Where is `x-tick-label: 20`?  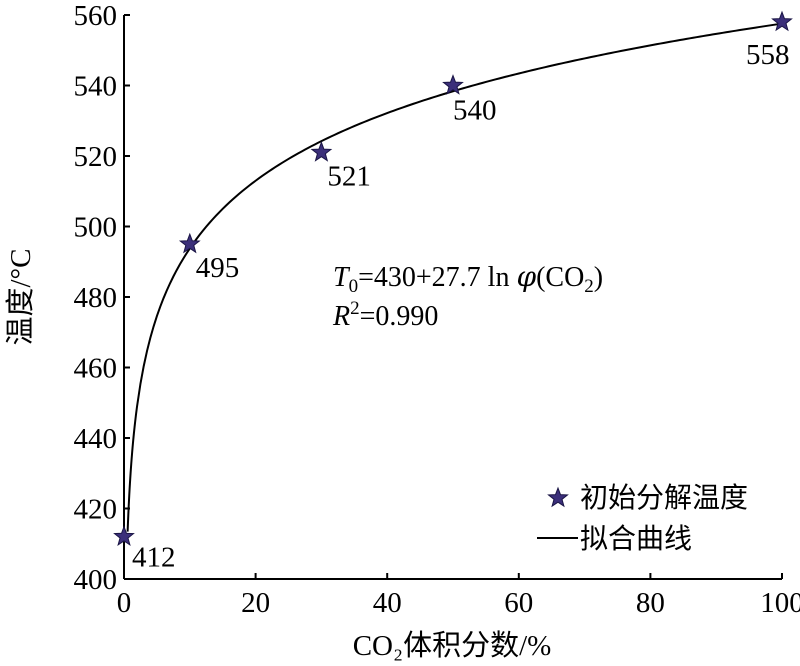
x-tick-label: 20 is located at coordinates (255, 603).